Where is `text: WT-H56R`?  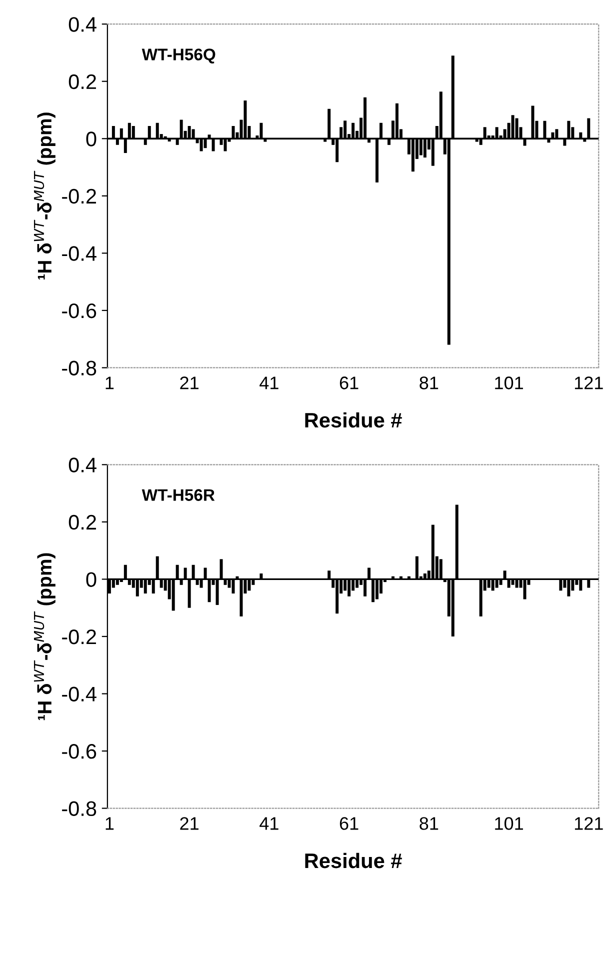 text: WT-H56R is located at coordinates (178, 495).